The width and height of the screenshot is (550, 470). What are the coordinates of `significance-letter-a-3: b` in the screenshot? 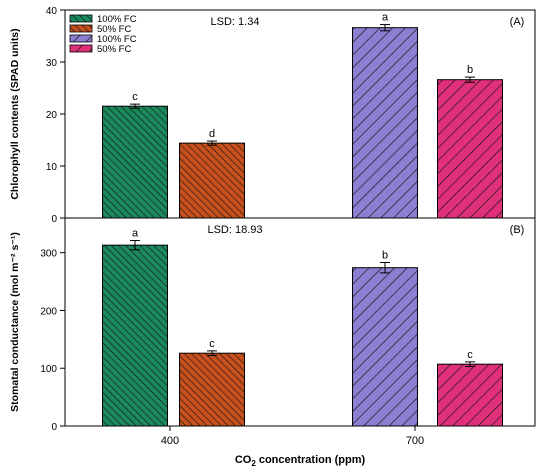 It's located at (470, 70).